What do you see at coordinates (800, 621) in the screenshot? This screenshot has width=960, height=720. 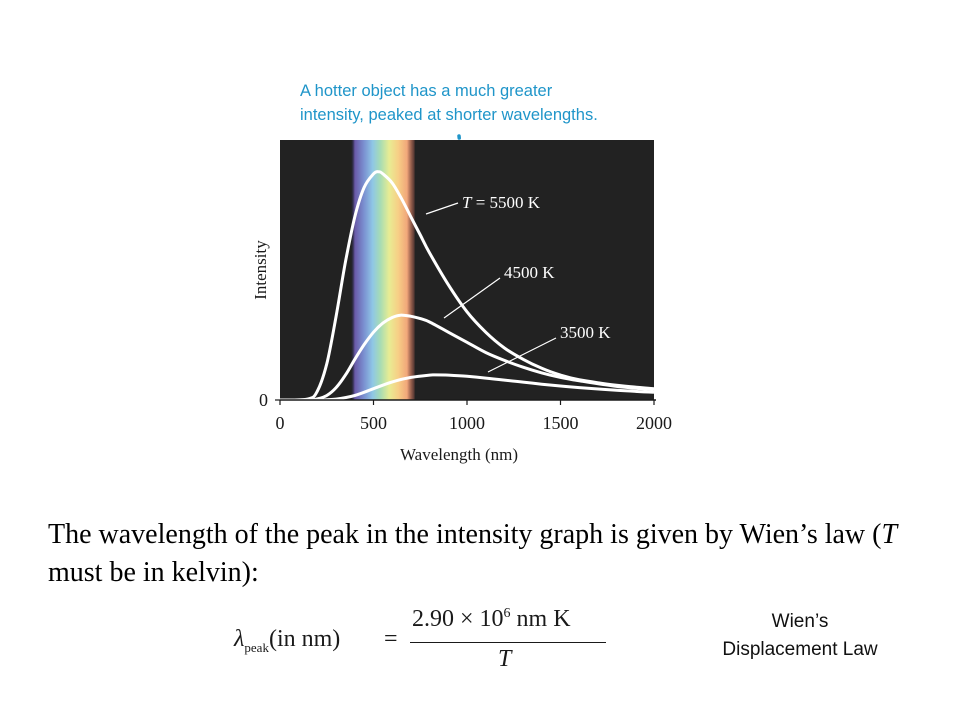 I see `caption-line-1: Wien’s` at bounding box center [800, 621].